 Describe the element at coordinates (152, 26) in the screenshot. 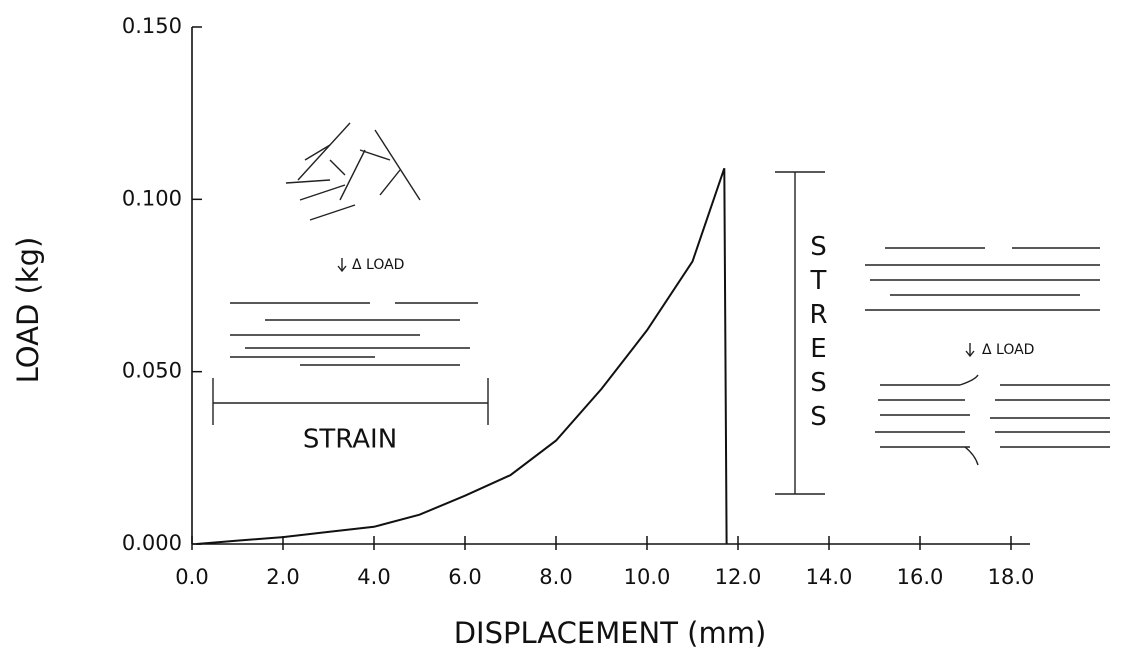

I see `y-tick-label: 0.150` at that location.